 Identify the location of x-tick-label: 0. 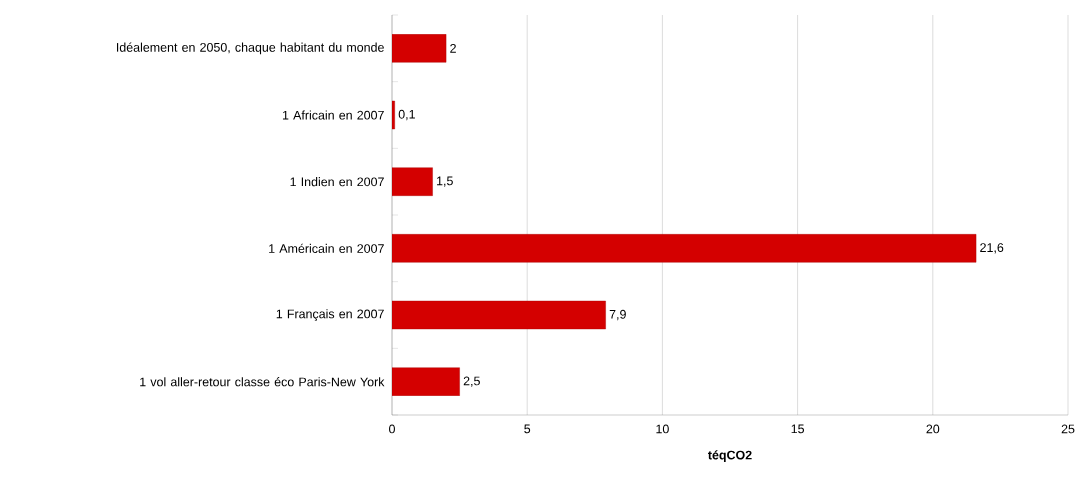
(392, 429).